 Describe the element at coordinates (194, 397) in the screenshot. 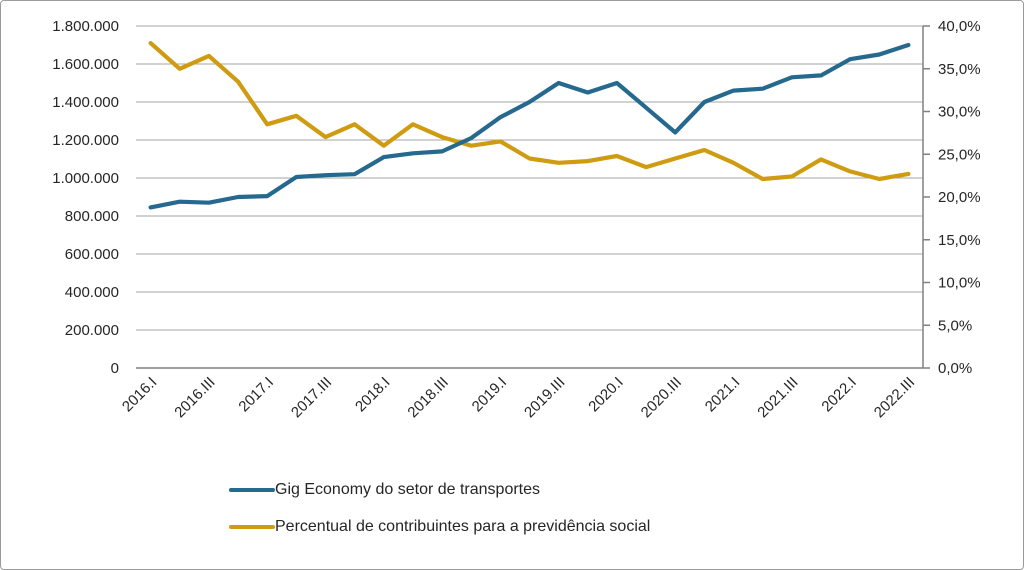

I see `x-axis-tick-label: 2016.III` at that location.